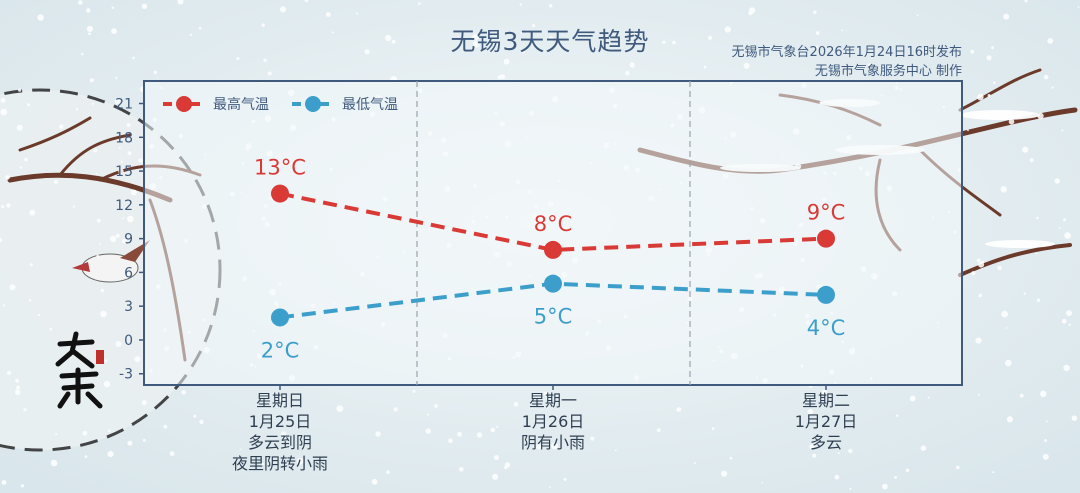 This screenshot has height=493, width=1080. Describe the element at coordinates (826, 442) in the screenshot. I see `x-category-label-3-line-3: 多云` at that location.